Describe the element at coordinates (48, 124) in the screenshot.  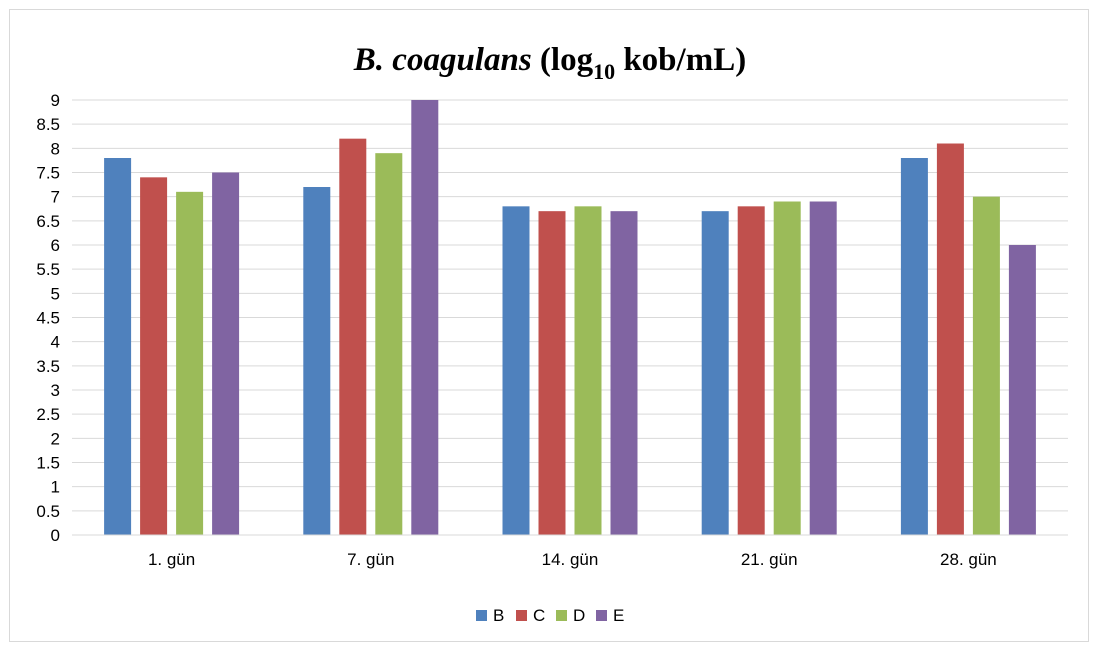
I see `y-tick-label: 8.5` at that location.